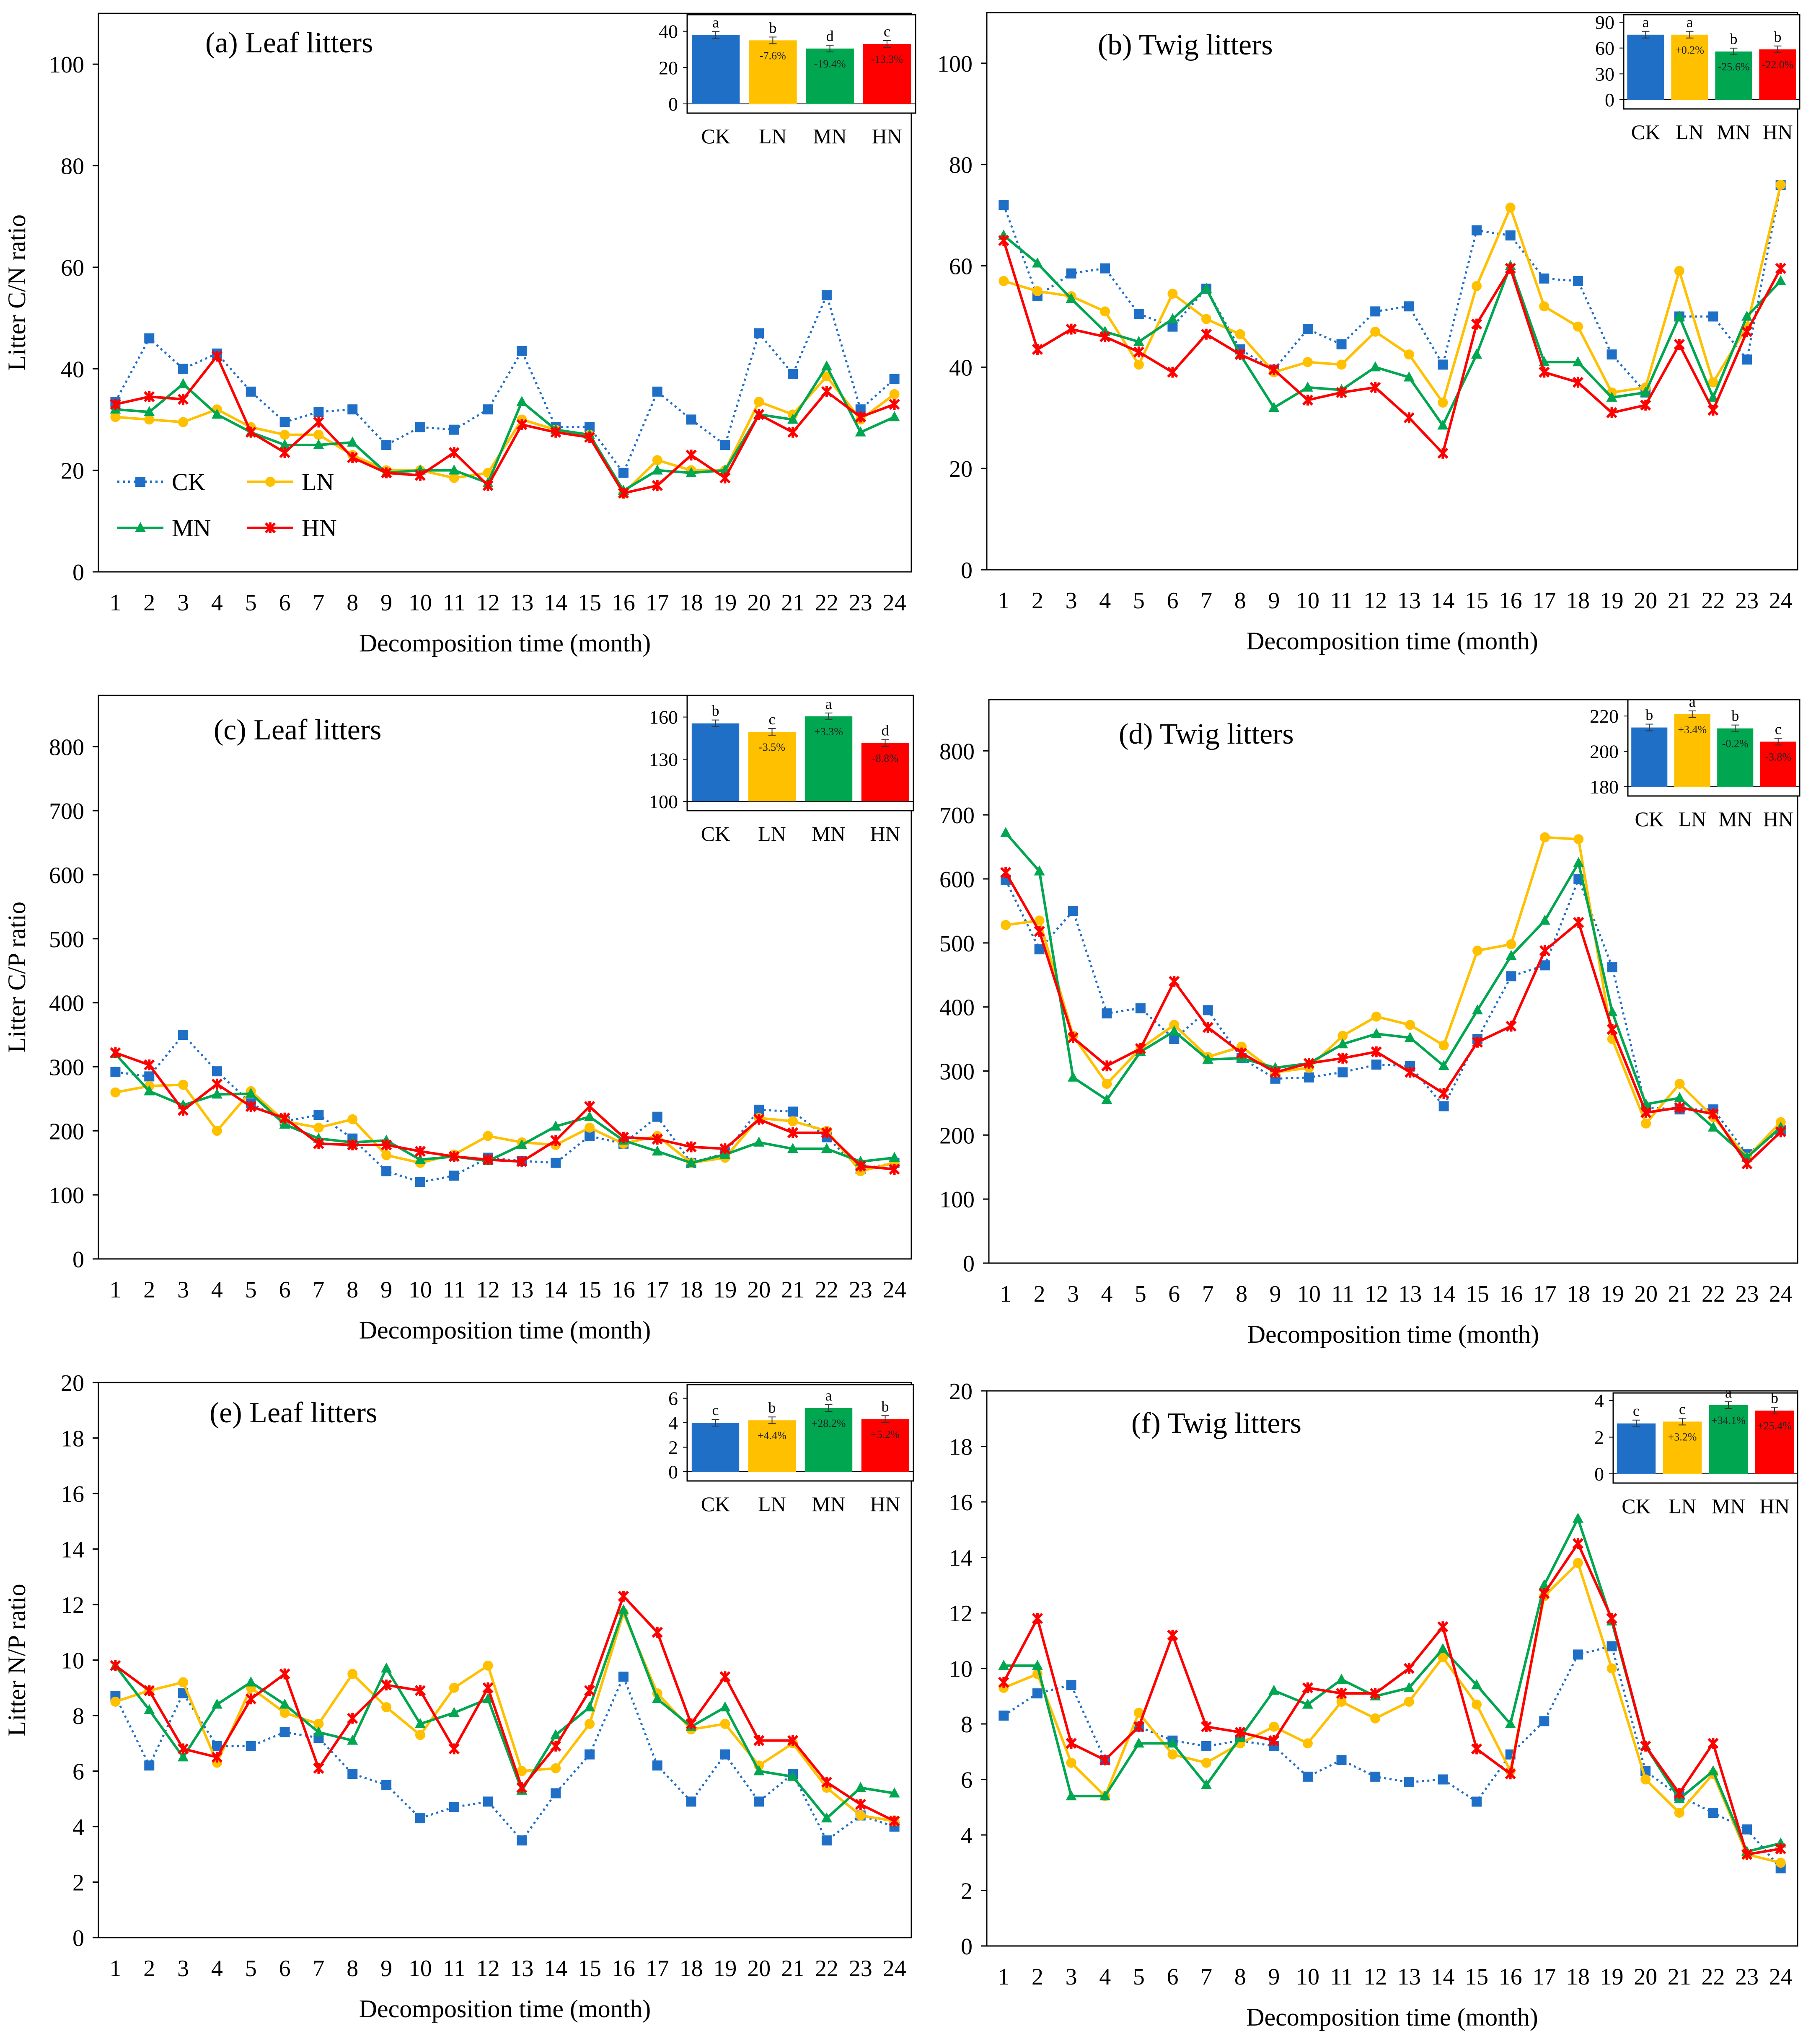 Image resolution: width=1816 pixels, height=2044 pixels. What do you see at coordinates (961, 267) in the screenshot?
I see `y-tick-label: 60` at bounding box center [961, 267].